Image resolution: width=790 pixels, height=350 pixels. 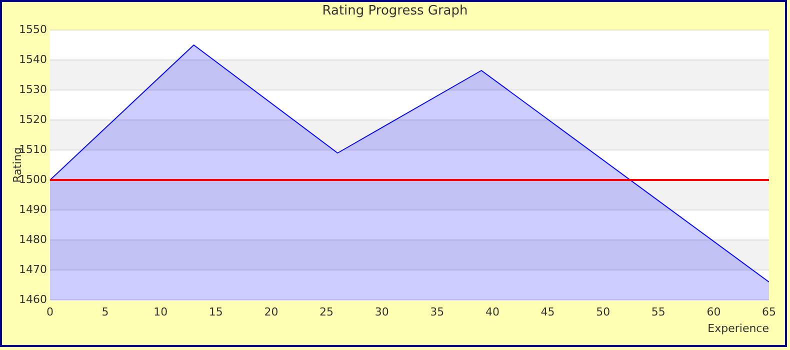 I want to click on y-tick-label: 1470, so click(x=33, y=269).